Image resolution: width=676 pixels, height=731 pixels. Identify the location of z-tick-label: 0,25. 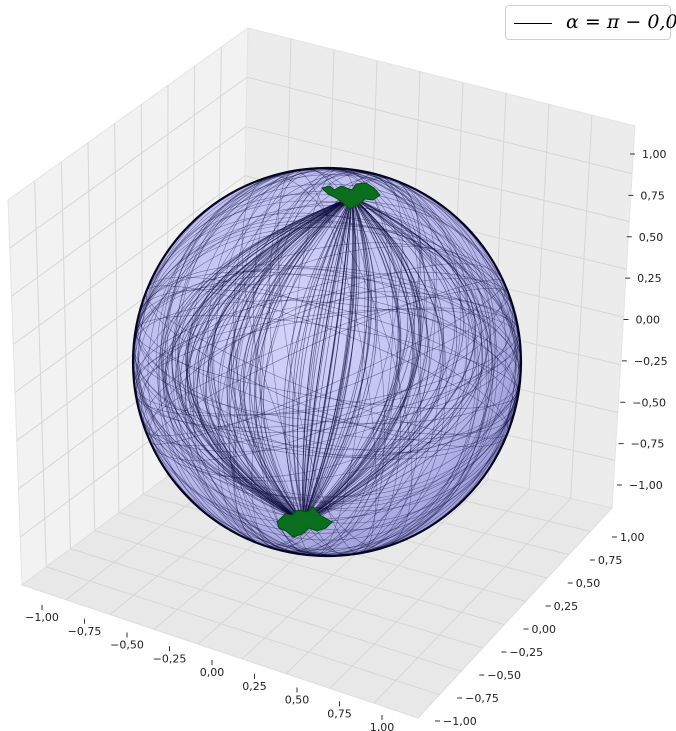
(649, 278).